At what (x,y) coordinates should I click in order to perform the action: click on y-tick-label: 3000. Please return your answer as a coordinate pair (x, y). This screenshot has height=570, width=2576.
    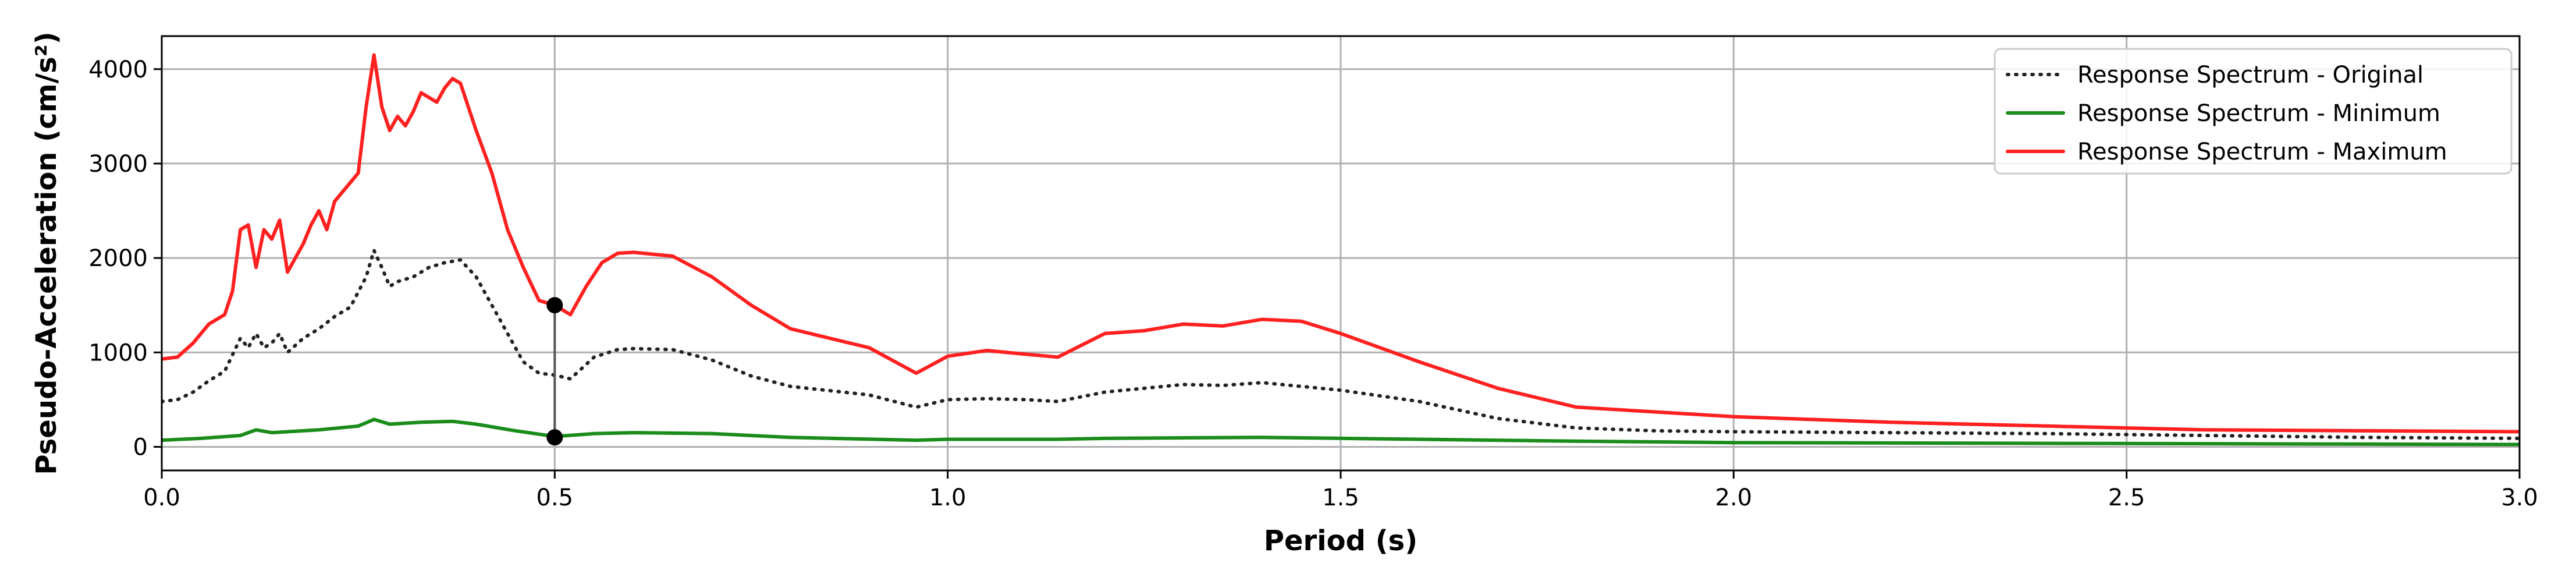
    Looking at the image, I should click on (118, 164).